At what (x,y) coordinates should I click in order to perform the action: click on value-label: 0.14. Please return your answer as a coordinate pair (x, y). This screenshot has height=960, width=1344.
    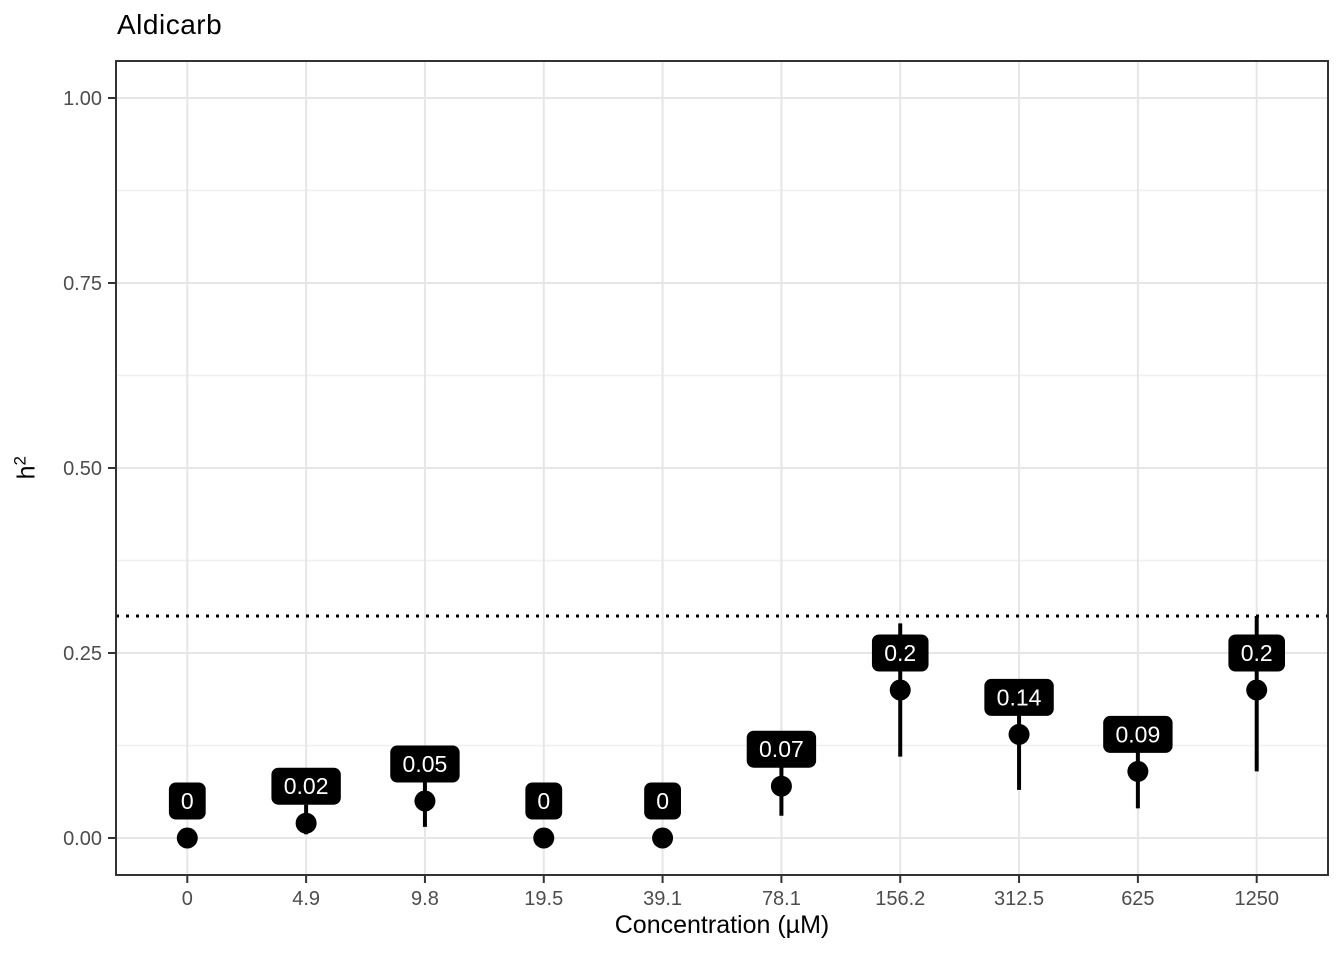
    Looking at the image, I should click on (1019, 697).